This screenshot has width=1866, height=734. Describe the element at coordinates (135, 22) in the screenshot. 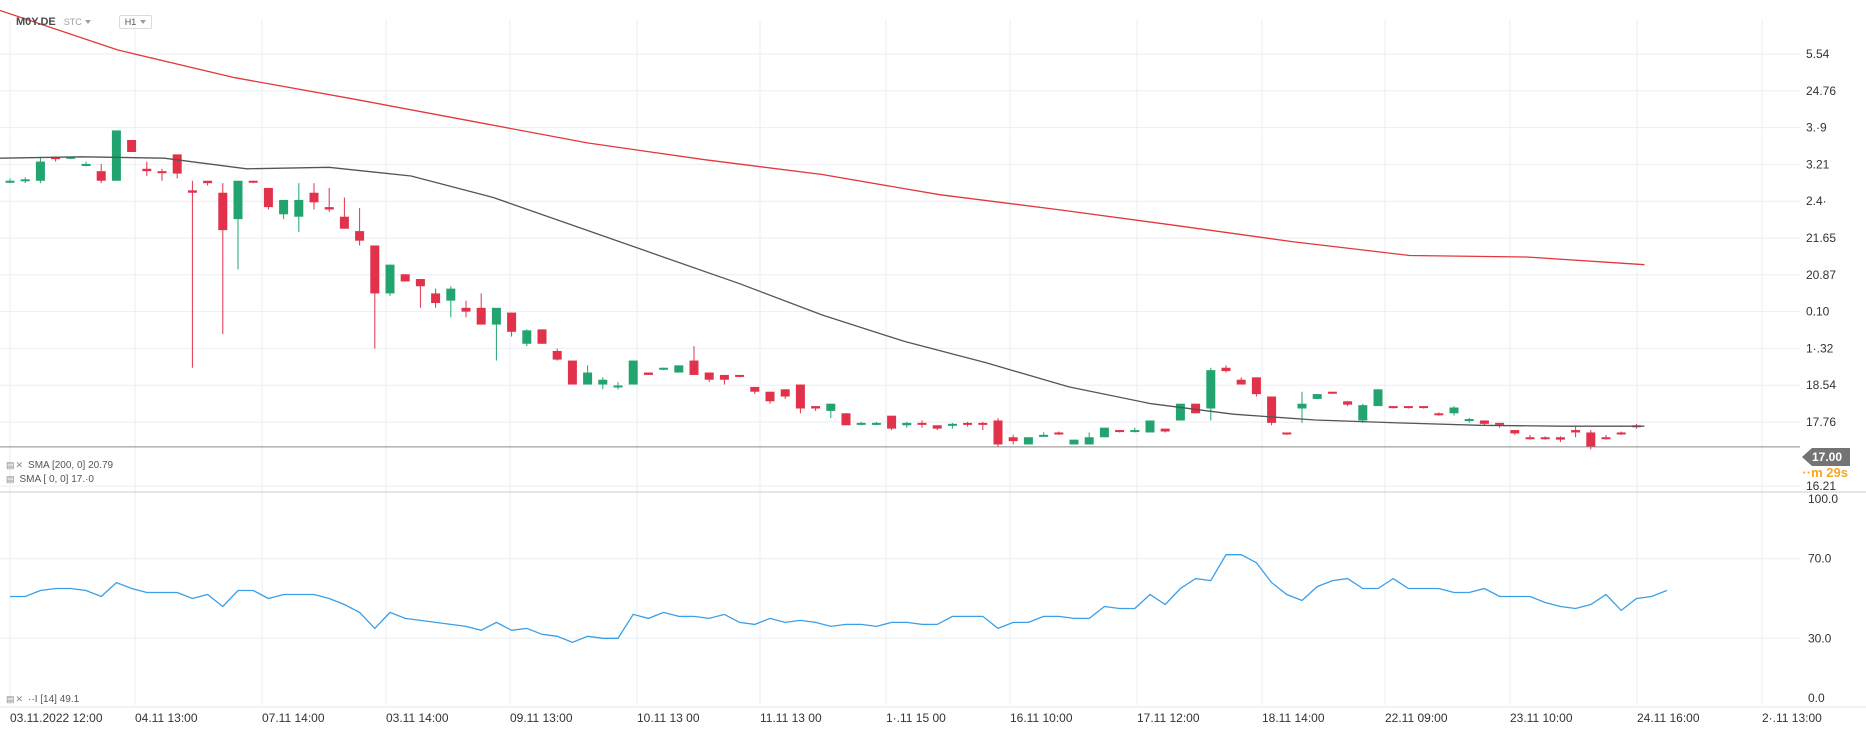

I see `timeframe-dropdown: H1` at that location.